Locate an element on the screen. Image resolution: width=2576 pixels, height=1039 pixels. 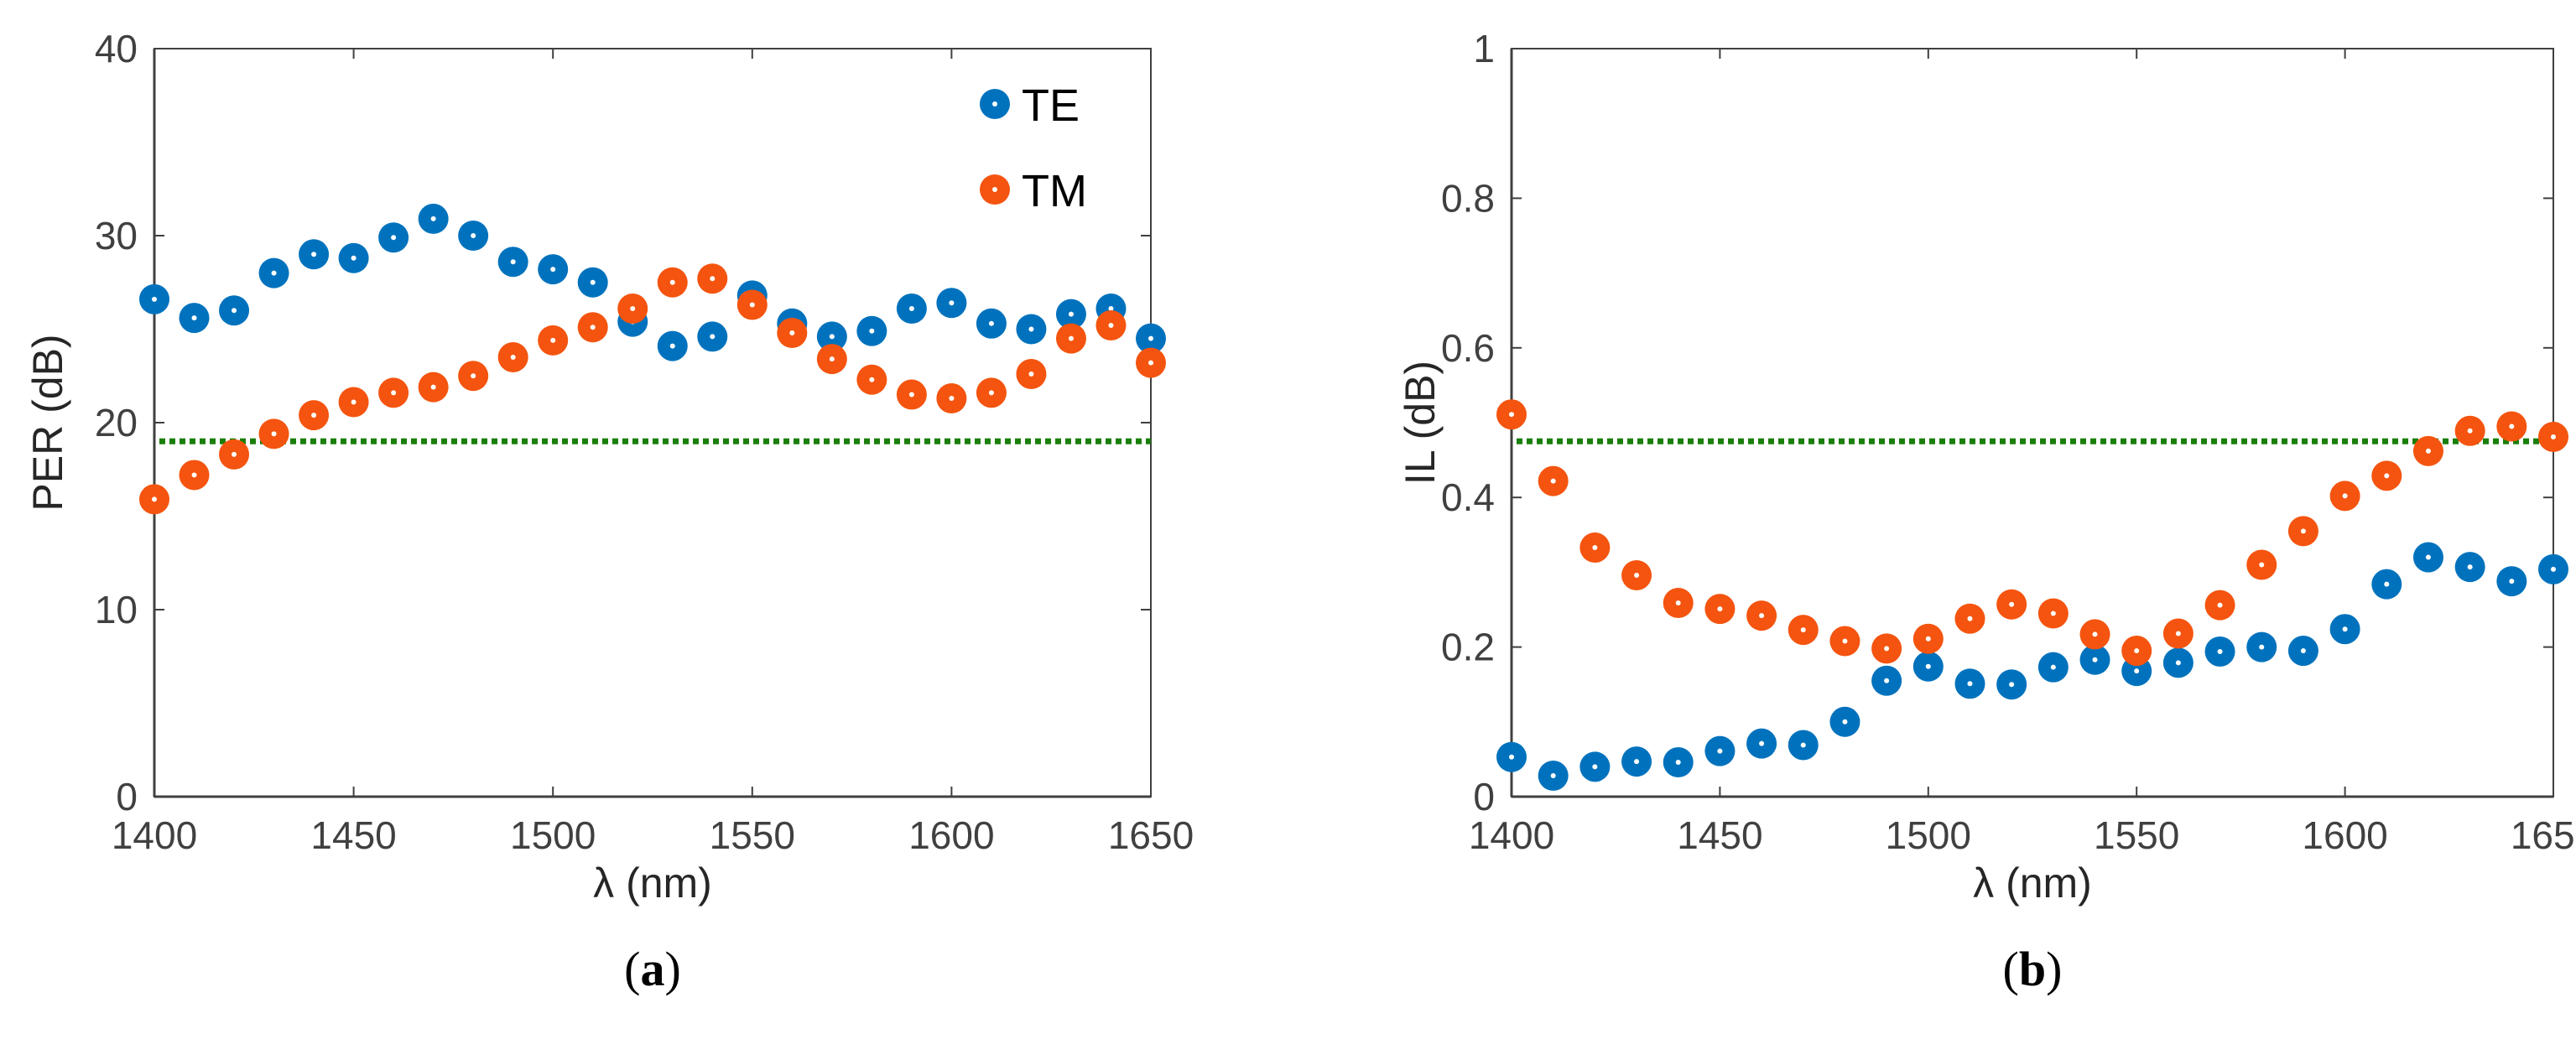
y-tick-label: 10 is located at coordinates (116, 609).